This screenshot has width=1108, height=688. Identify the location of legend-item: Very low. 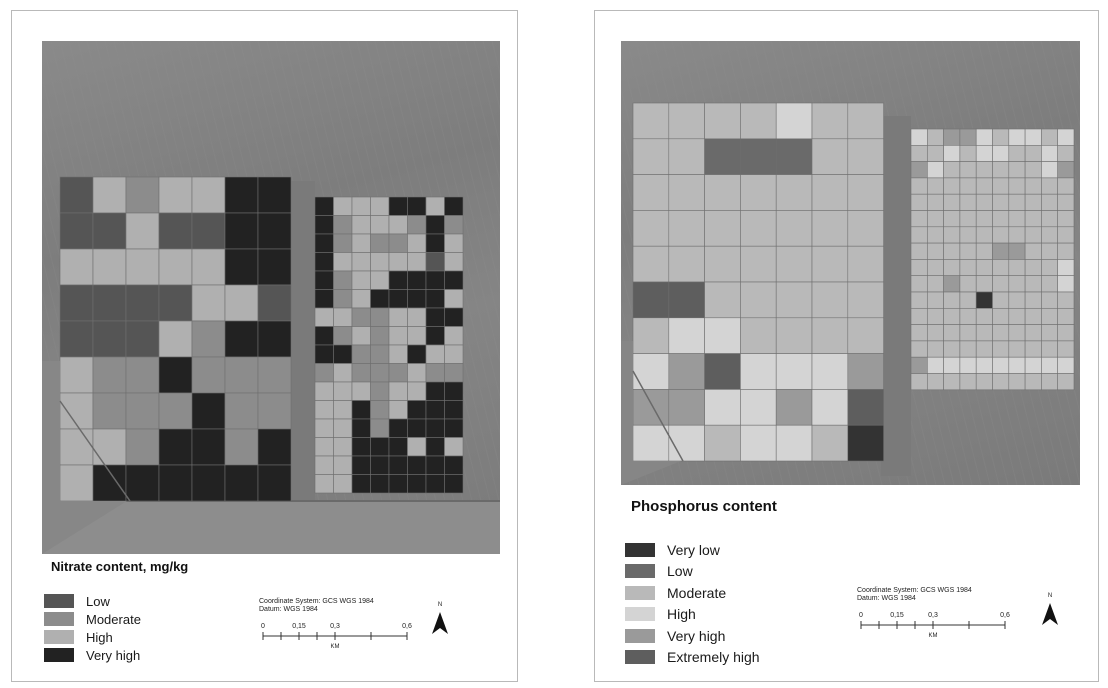
(692, 550).